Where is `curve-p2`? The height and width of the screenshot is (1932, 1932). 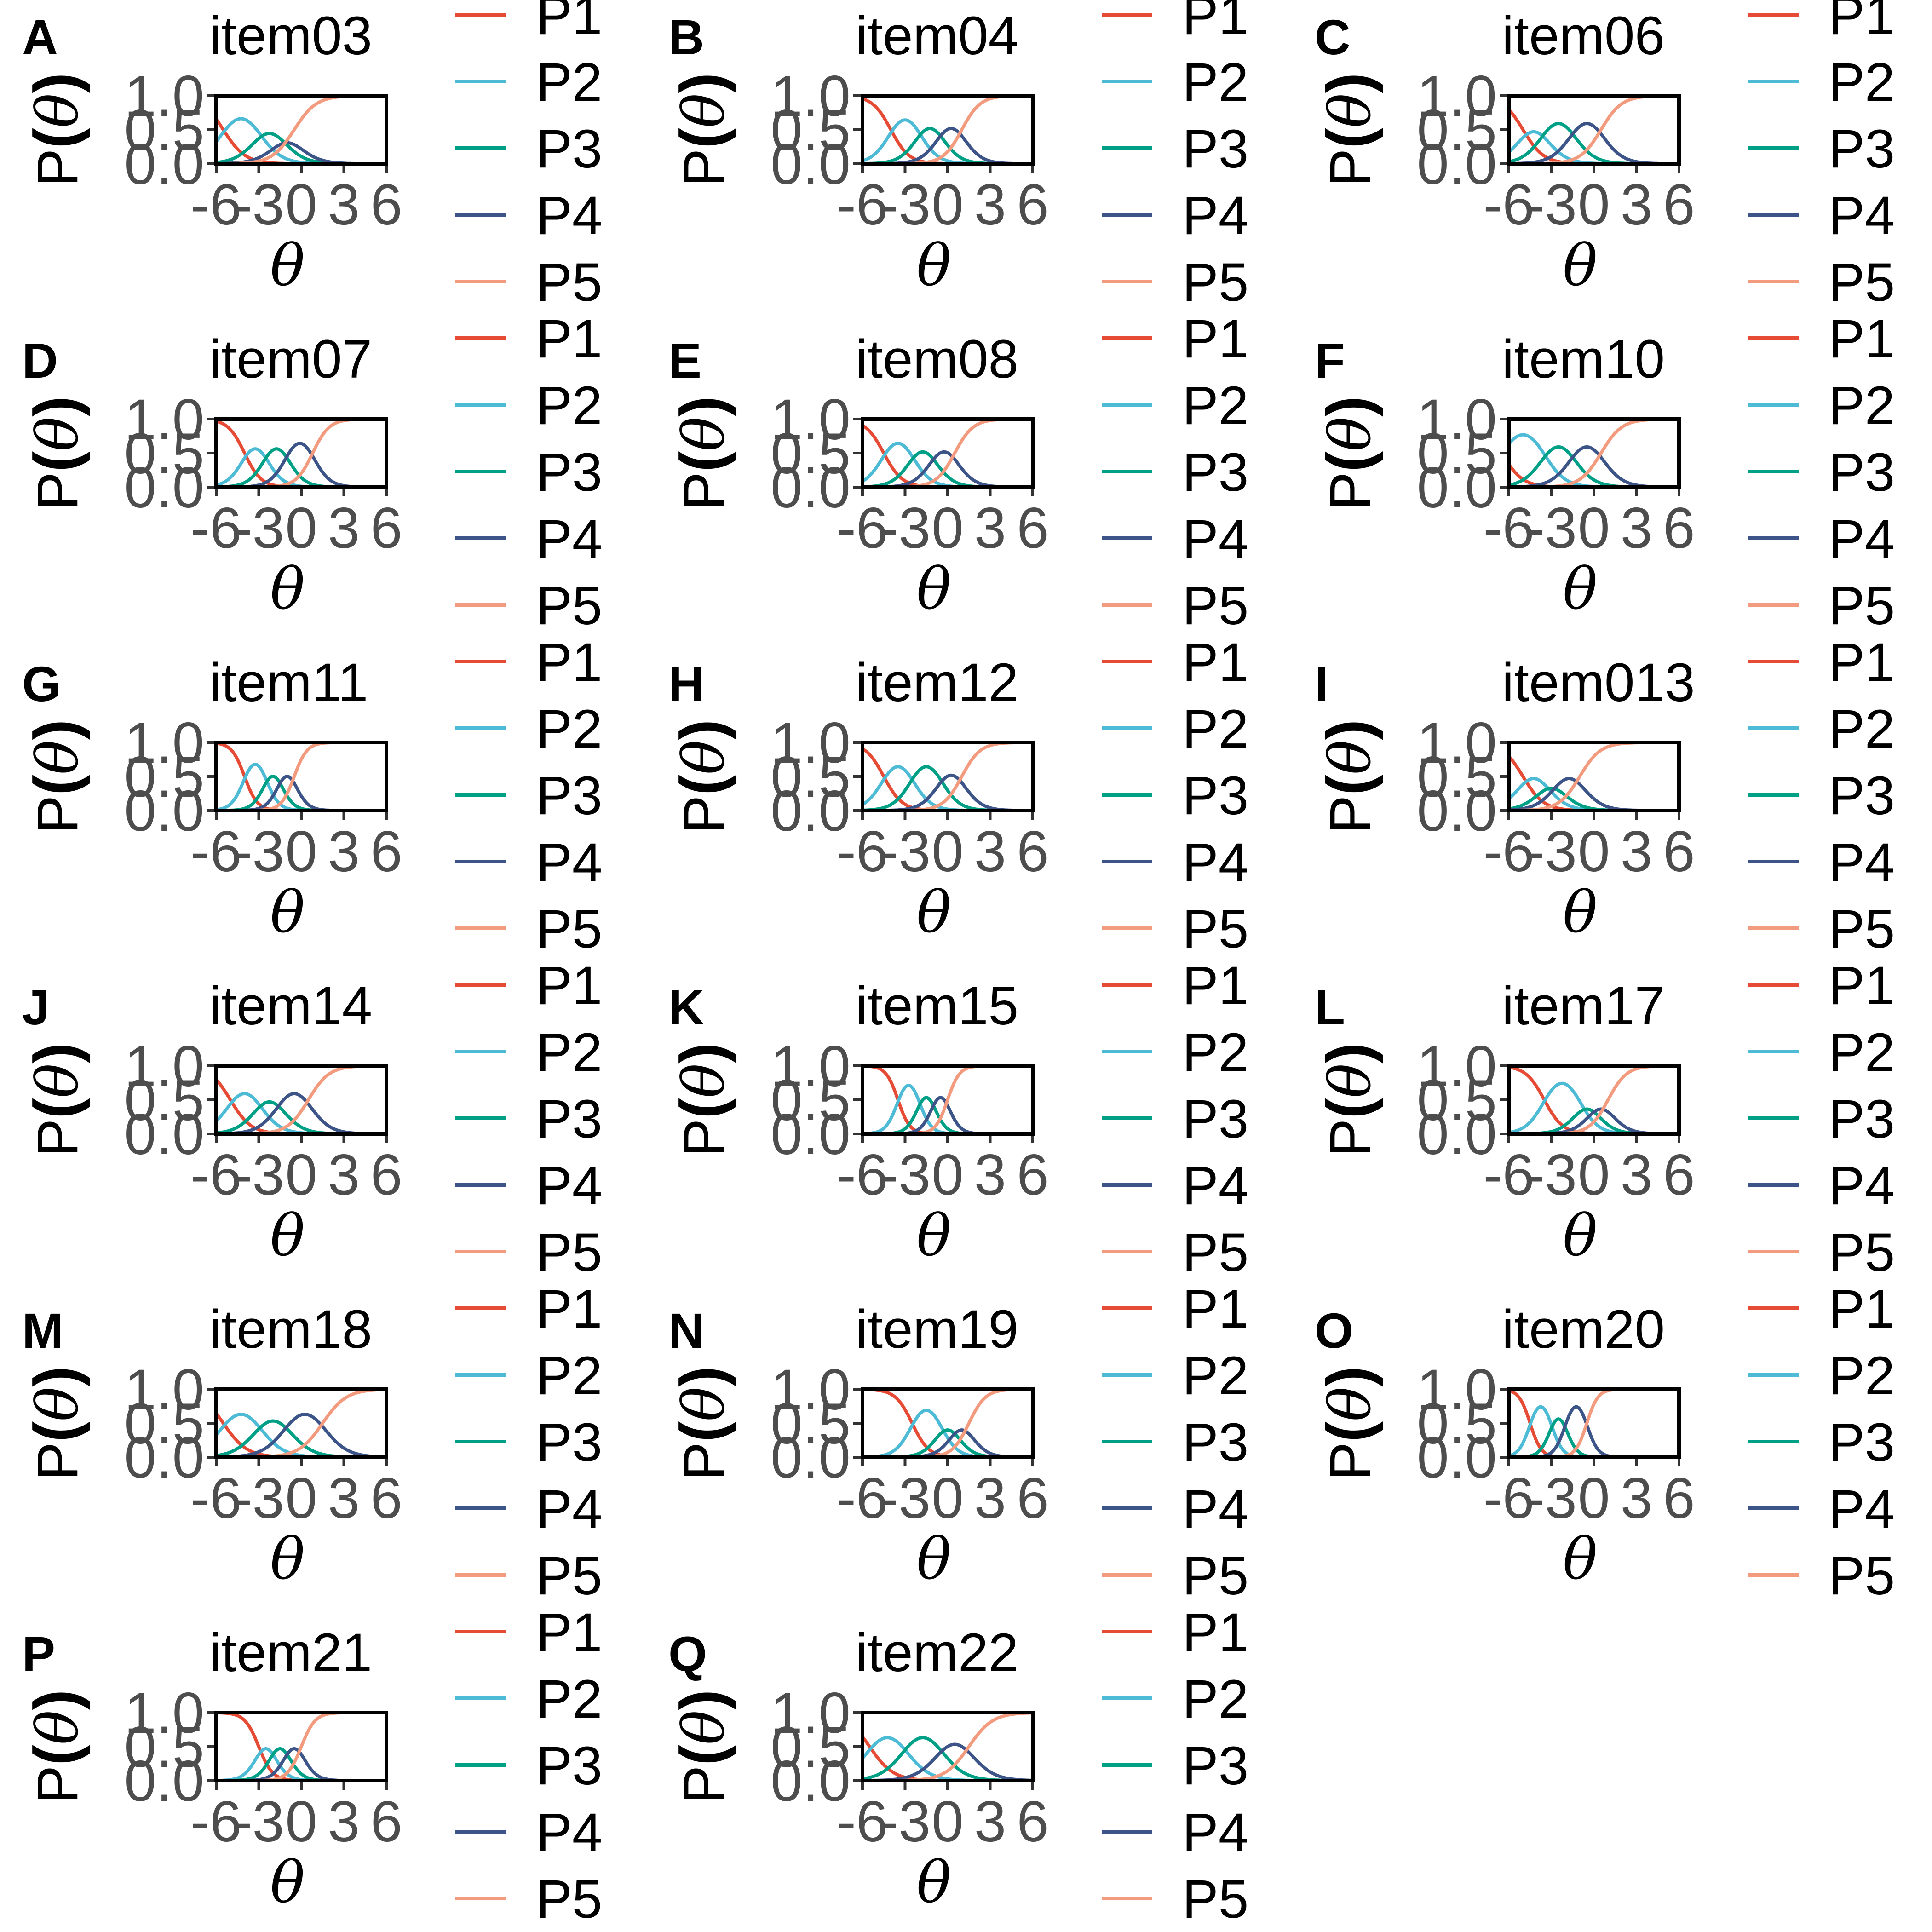 curve-p2 is located at coordinates (1593, 1108).